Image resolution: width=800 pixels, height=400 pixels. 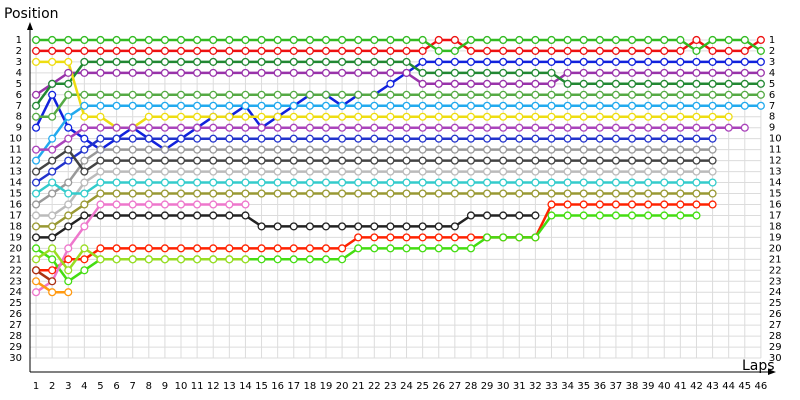 I want to click on y-tick-label-right: 10, so click(x=775, y=139).